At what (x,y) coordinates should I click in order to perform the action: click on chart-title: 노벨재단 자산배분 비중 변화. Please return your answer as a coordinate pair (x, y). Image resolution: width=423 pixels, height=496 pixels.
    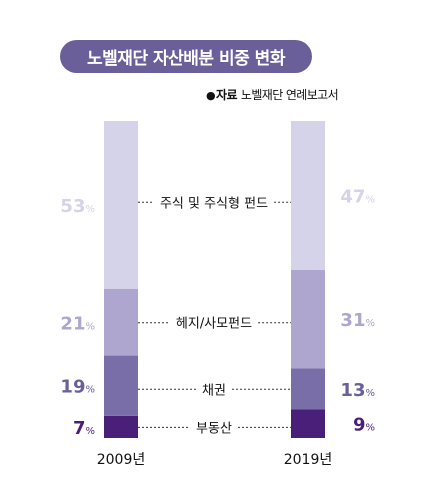
    Looking at the image, I should click on (186, 56).